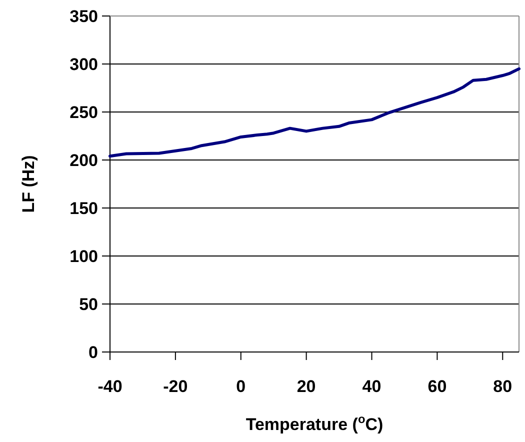 This screenshot has height=442, width=525. I want to click on x-tick-label: 0, so click(241, 386).